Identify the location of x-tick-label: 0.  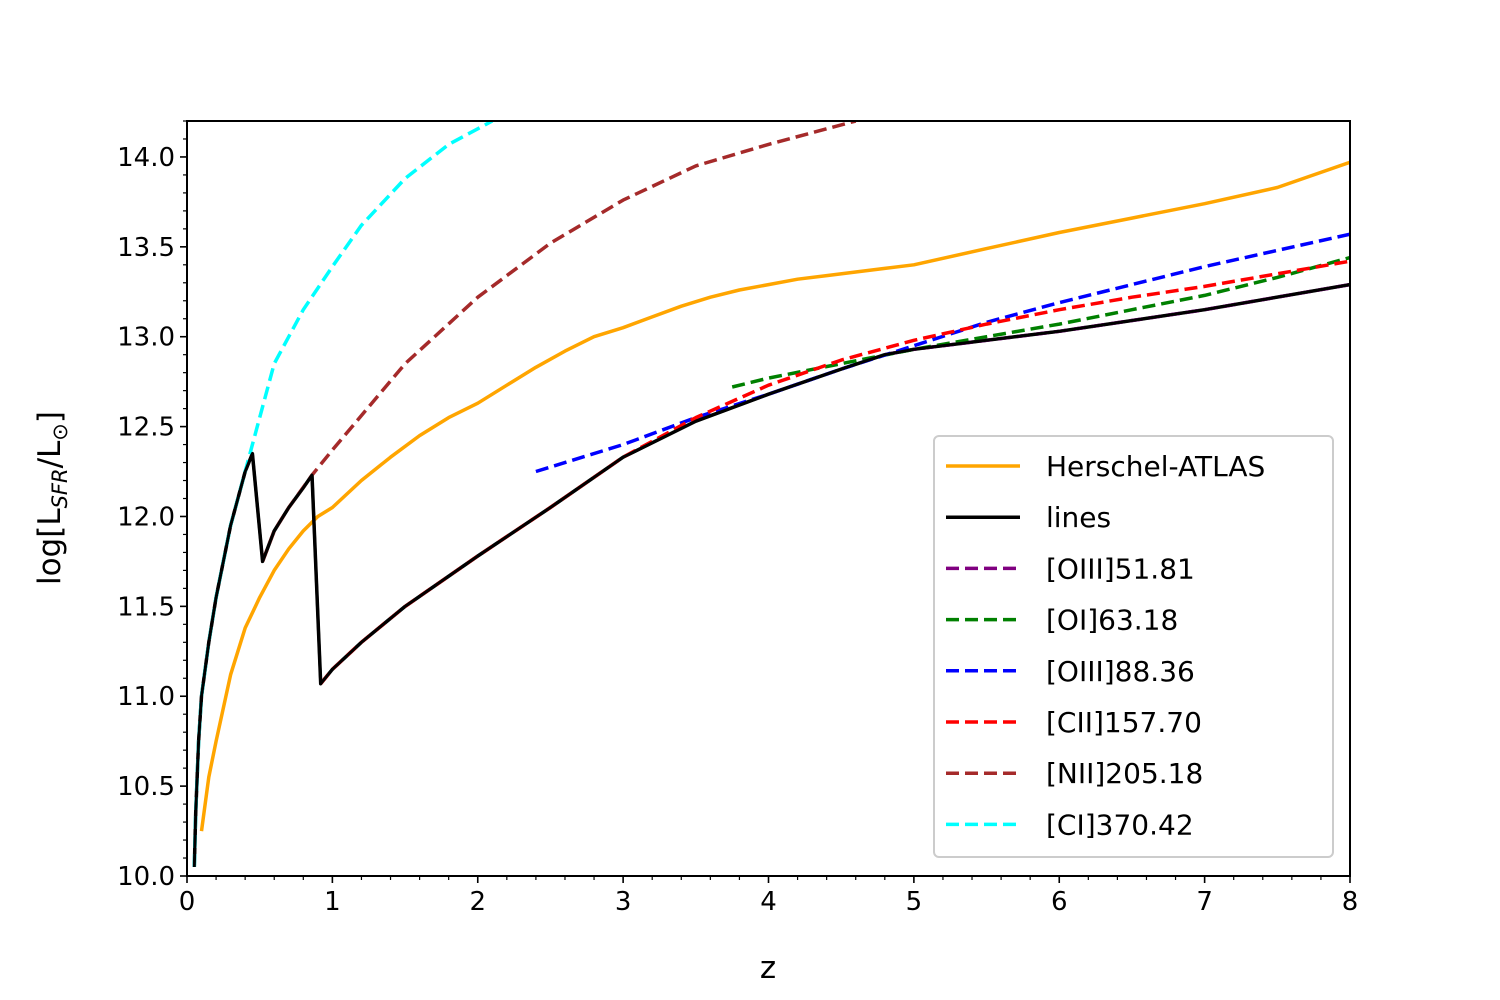
(187, 902).